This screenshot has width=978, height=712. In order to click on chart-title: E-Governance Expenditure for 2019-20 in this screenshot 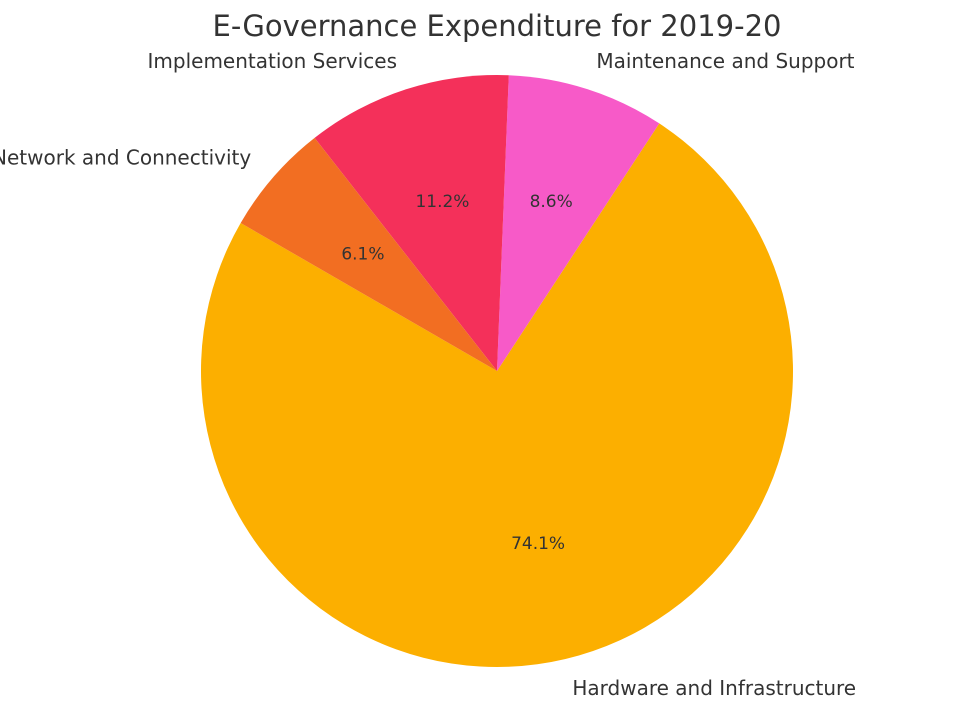, I will do `click(497, 26)`.